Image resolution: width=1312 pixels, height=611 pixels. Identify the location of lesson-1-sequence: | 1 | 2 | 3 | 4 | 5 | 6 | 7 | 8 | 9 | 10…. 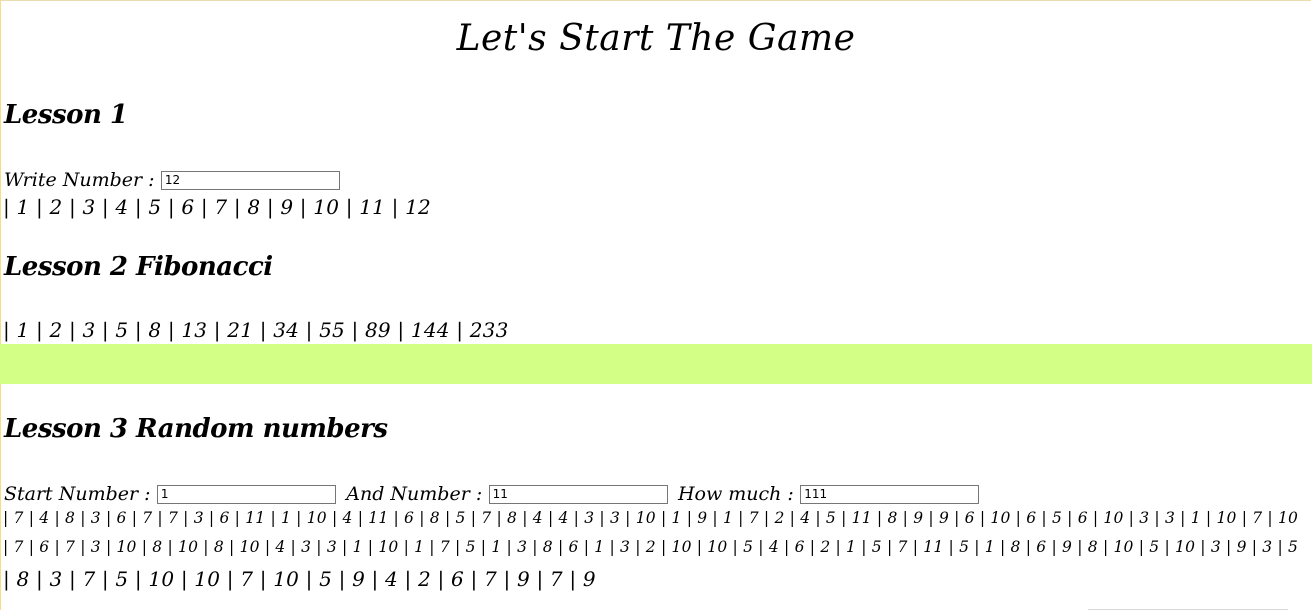
(217, 207).